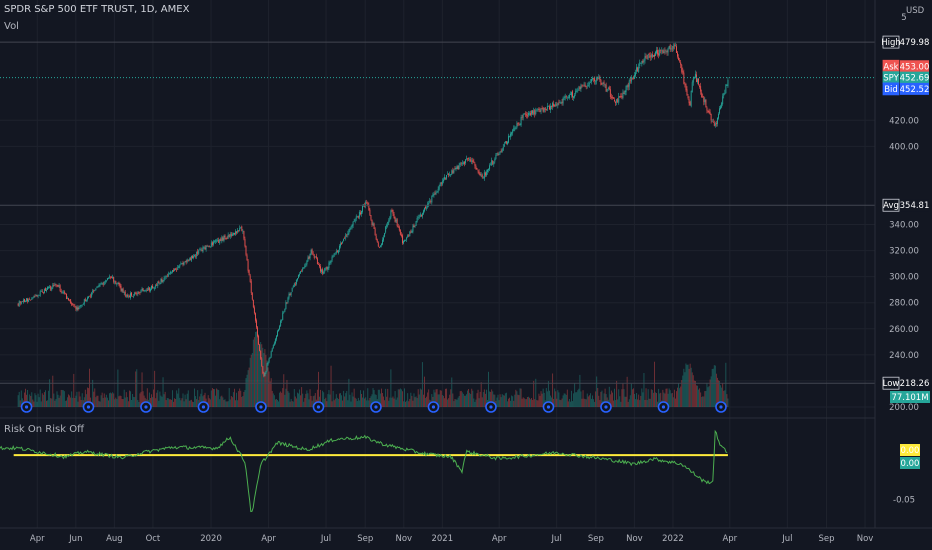 This screenshot has height=550, width=932. Describe the element at coordinates (903, 18) in the screenshot. I see `price-tick-label: 5` at that location.